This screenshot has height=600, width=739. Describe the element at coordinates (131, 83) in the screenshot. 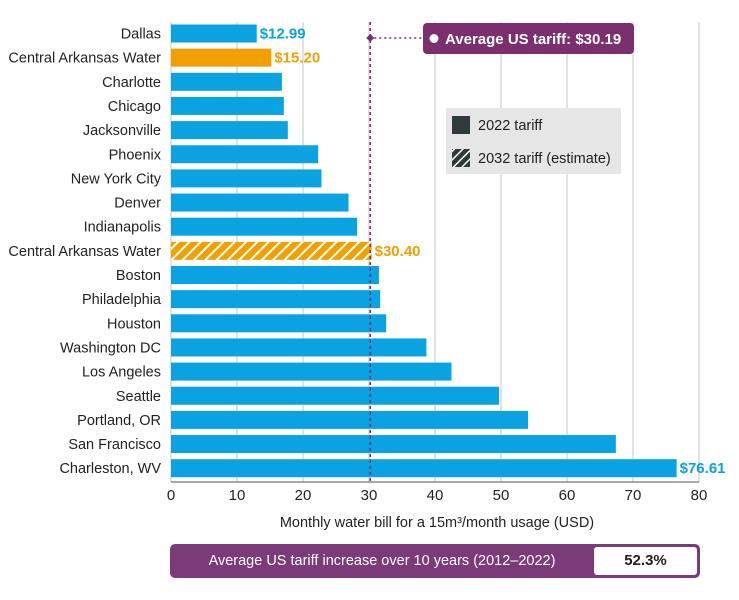

I see `category-label: Charlotte` at that location.